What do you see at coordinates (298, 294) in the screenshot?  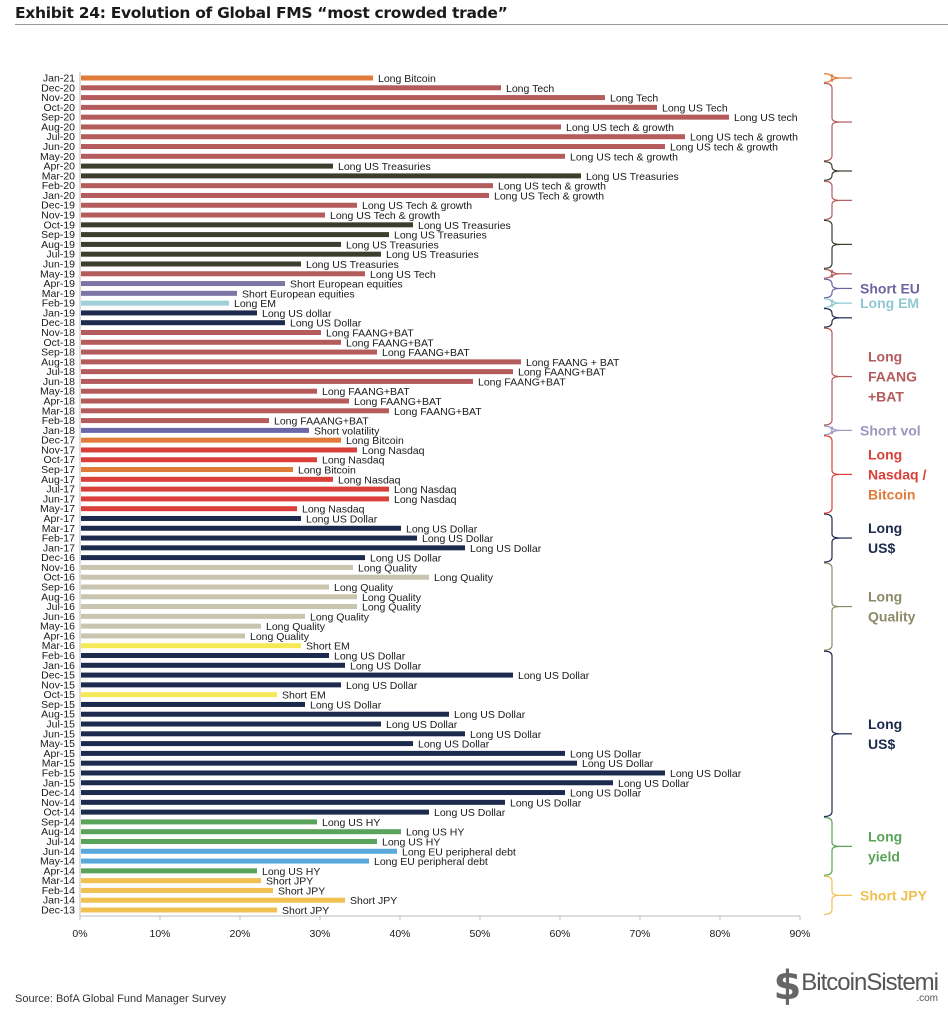 I see `bar-label: Short European equities` at bounding box center [298, 294].